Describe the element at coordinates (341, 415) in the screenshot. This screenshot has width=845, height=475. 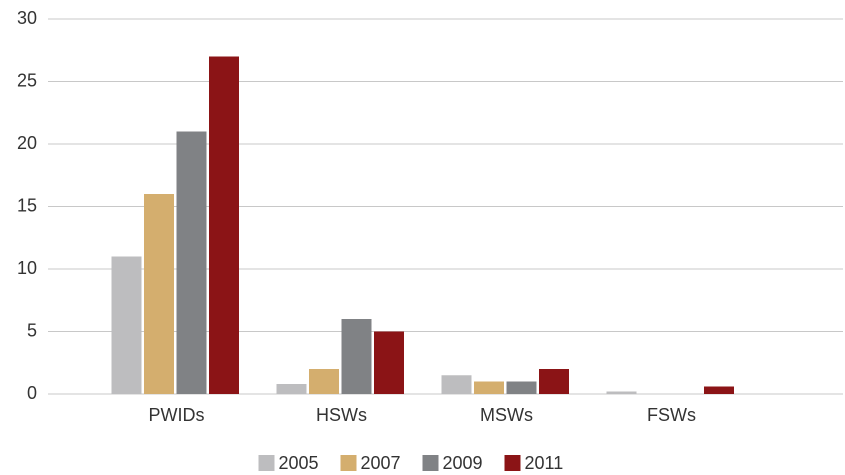
I see `x-tick-label: HSWs` at that location.